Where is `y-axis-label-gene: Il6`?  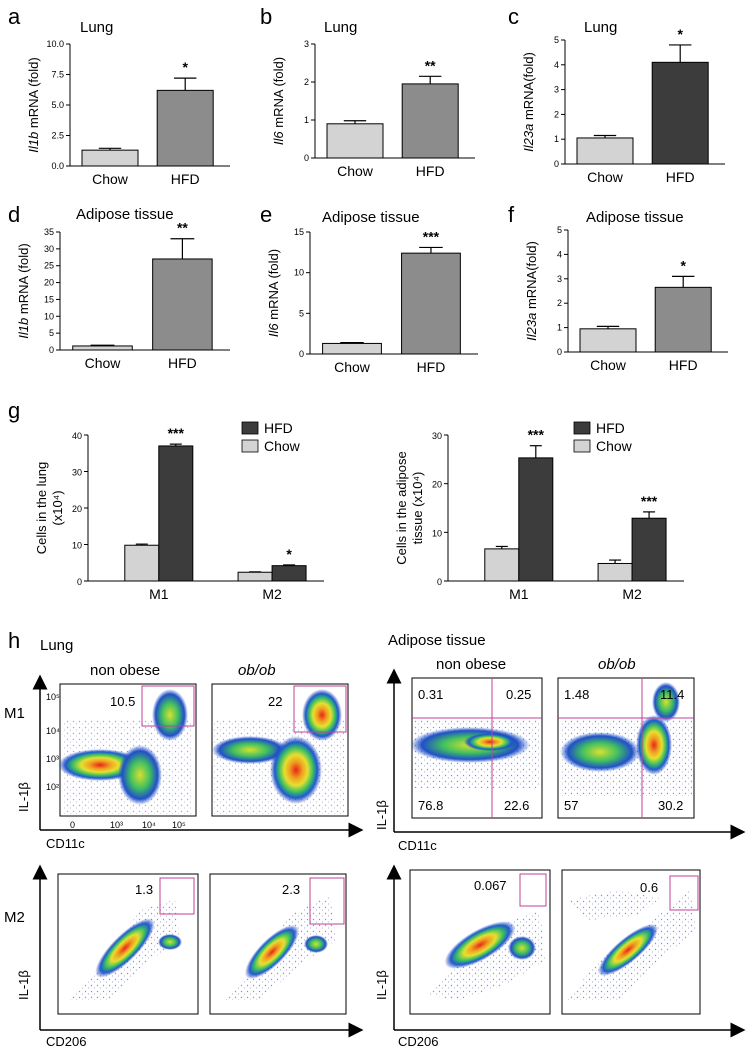 y-axis-label-gene: Il6 is located at coordinates (273, 330).